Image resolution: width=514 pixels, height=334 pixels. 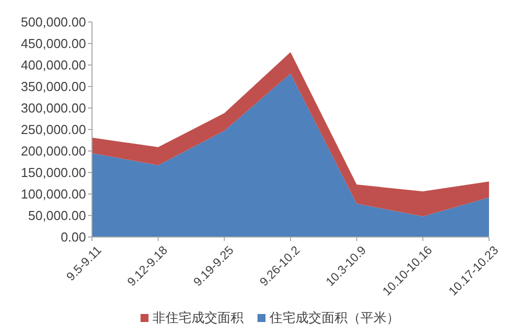 What do you see at coordinates (334, 317) in the screenshot?
I see `legend-label: 住宅成交面积（平米）` at bounding box center [334, 317].